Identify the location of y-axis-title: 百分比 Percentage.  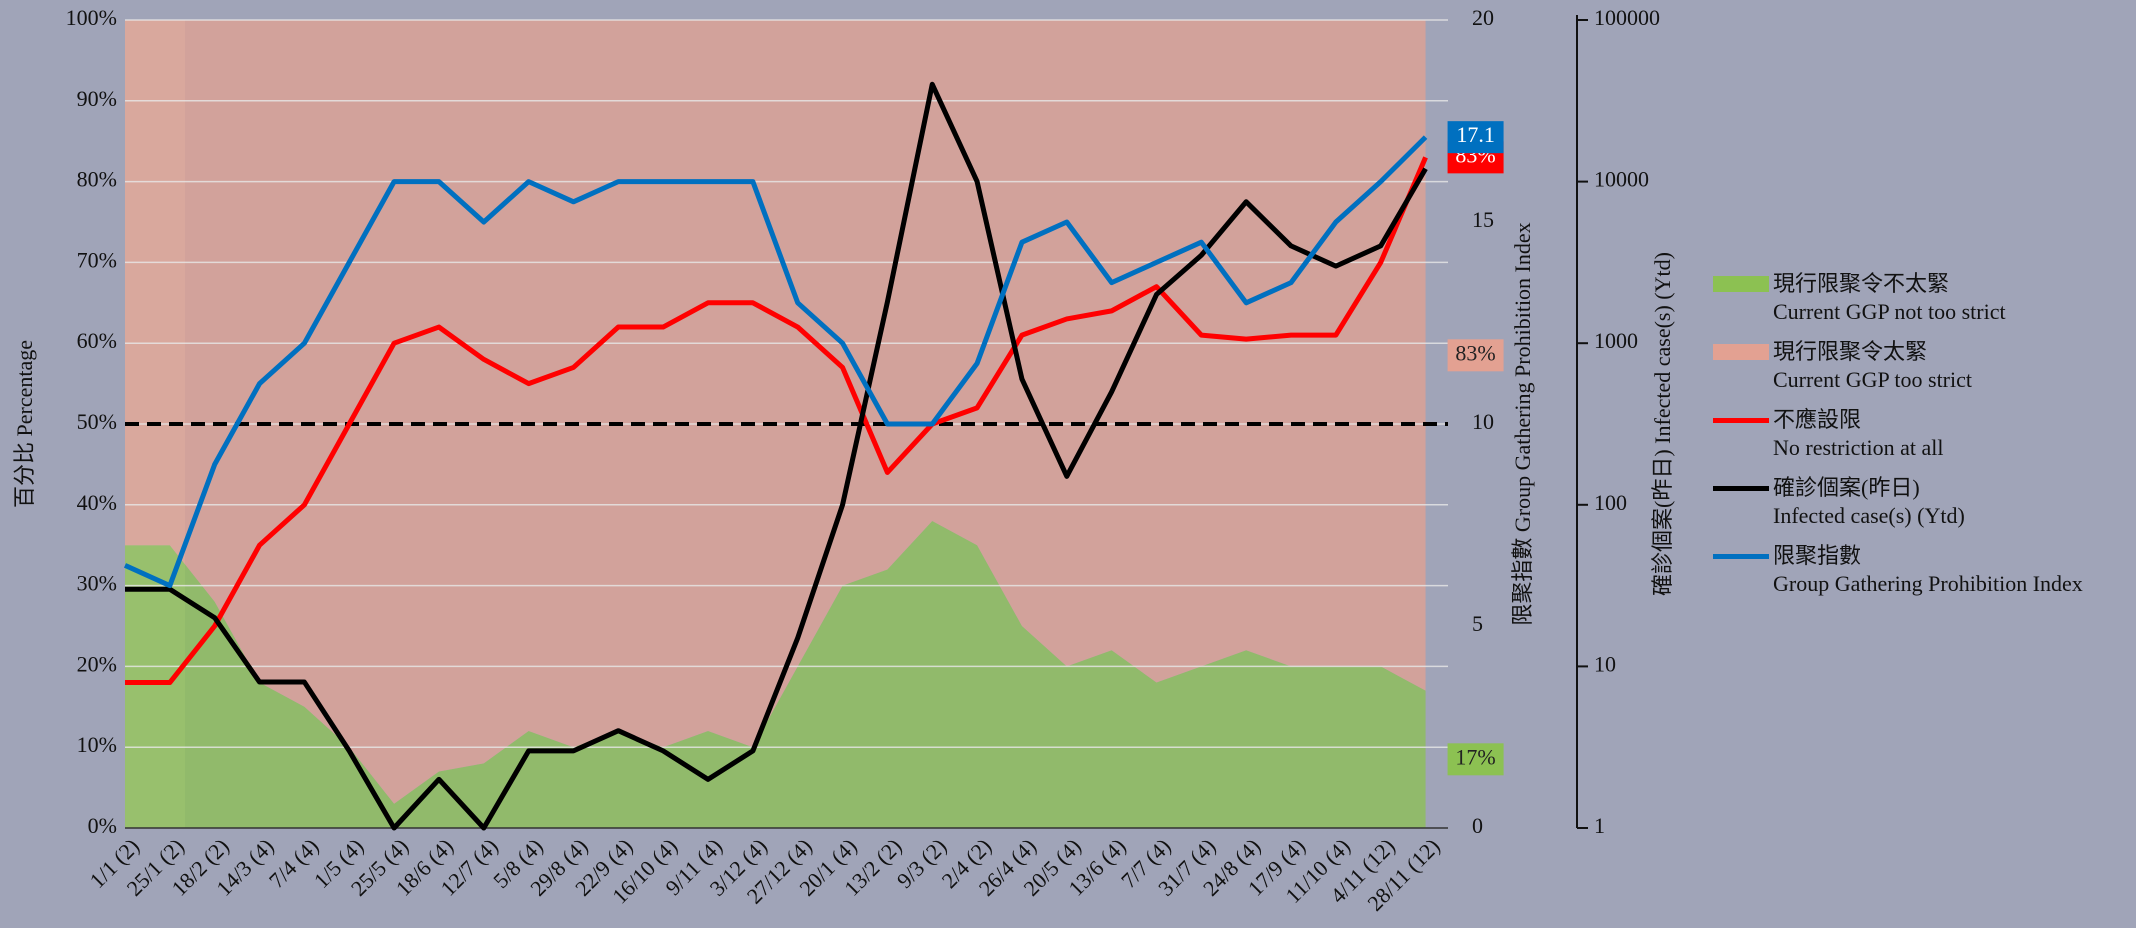
(24, 424).